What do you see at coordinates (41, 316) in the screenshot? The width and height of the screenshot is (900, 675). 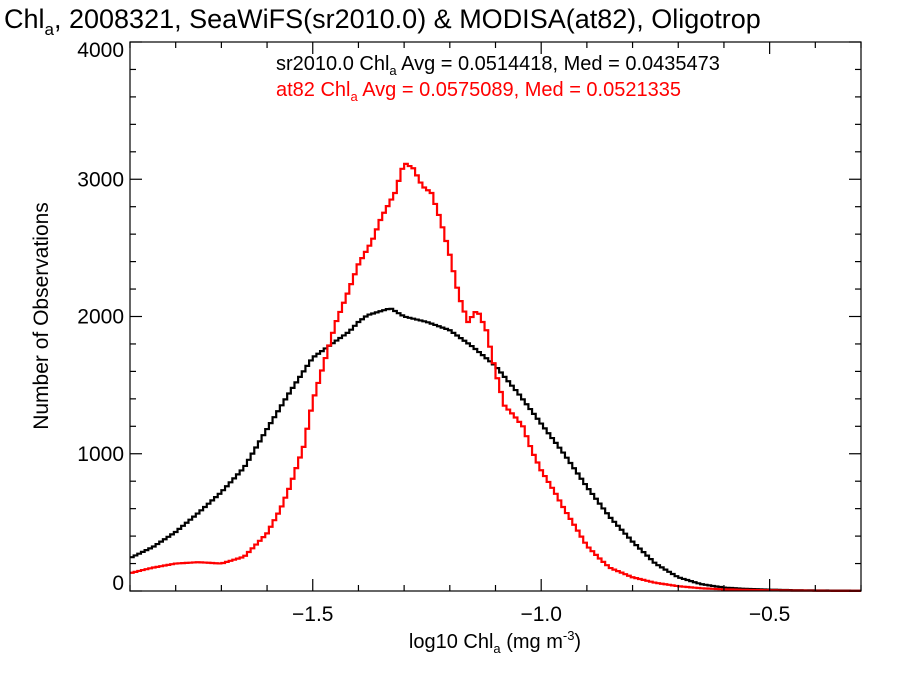 I see `y-axis-label: Number of Observations` at bounding box center [41, 316].